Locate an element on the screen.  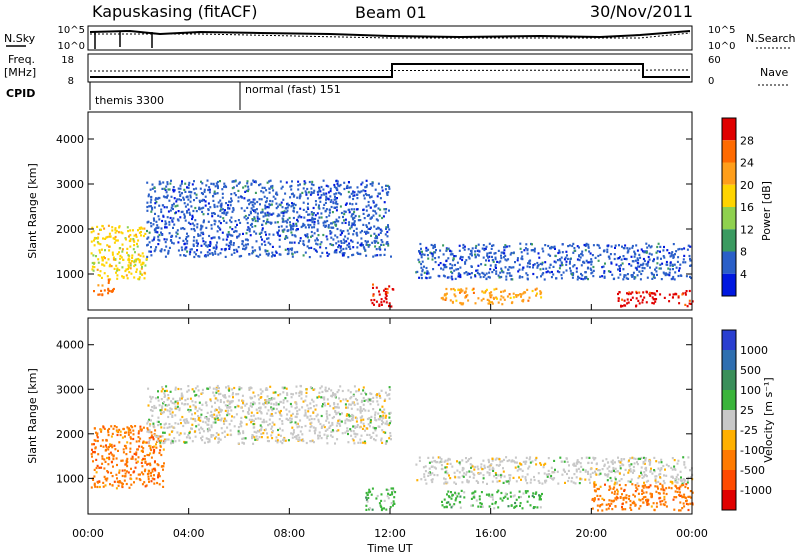
velocity-region is located at coordinates (269, 414).